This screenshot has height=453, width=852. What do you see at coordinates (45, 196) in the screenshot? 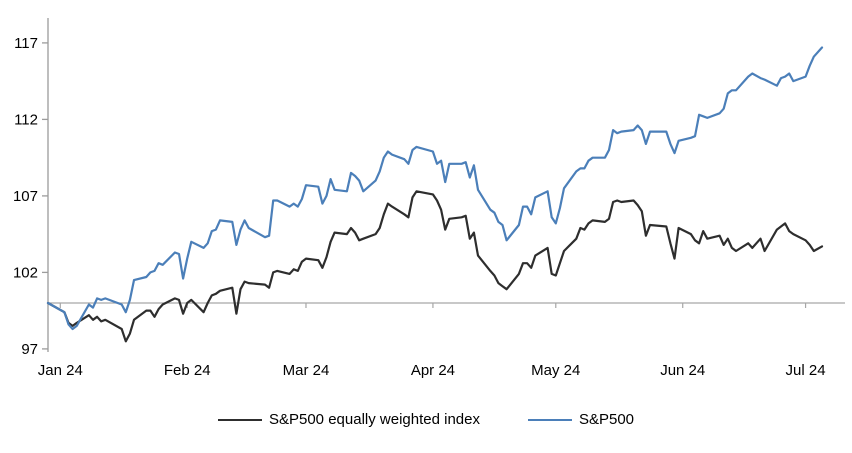
I see `y-axis-ticks` at bounding box center [45, 196].